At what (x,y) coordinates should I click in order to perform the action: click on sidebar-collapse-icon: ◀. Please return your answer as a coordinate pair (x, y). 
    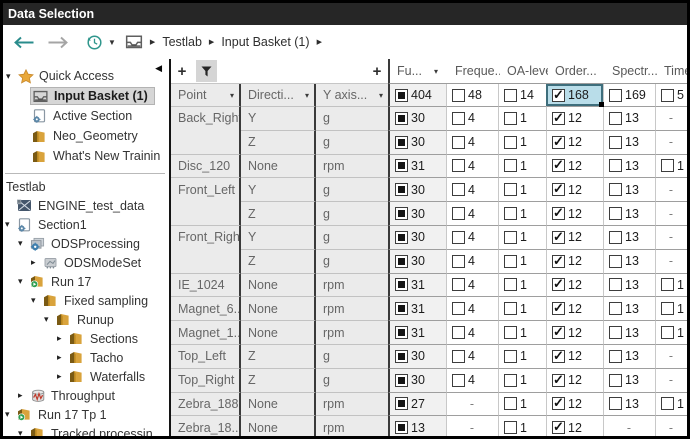
    Looking at the image, I should click on (158, 68).